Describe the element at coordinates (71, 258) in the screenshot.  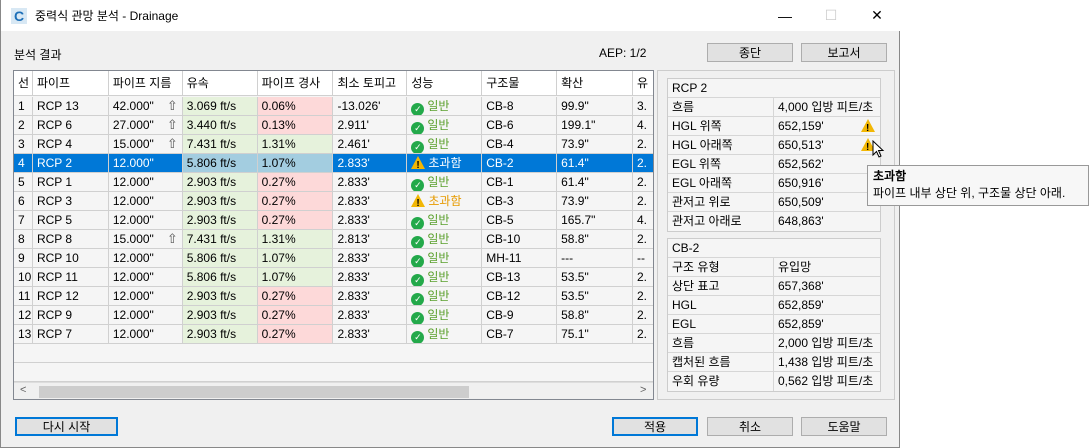
I see `cell-pipe-name: RCP 10` at that location.